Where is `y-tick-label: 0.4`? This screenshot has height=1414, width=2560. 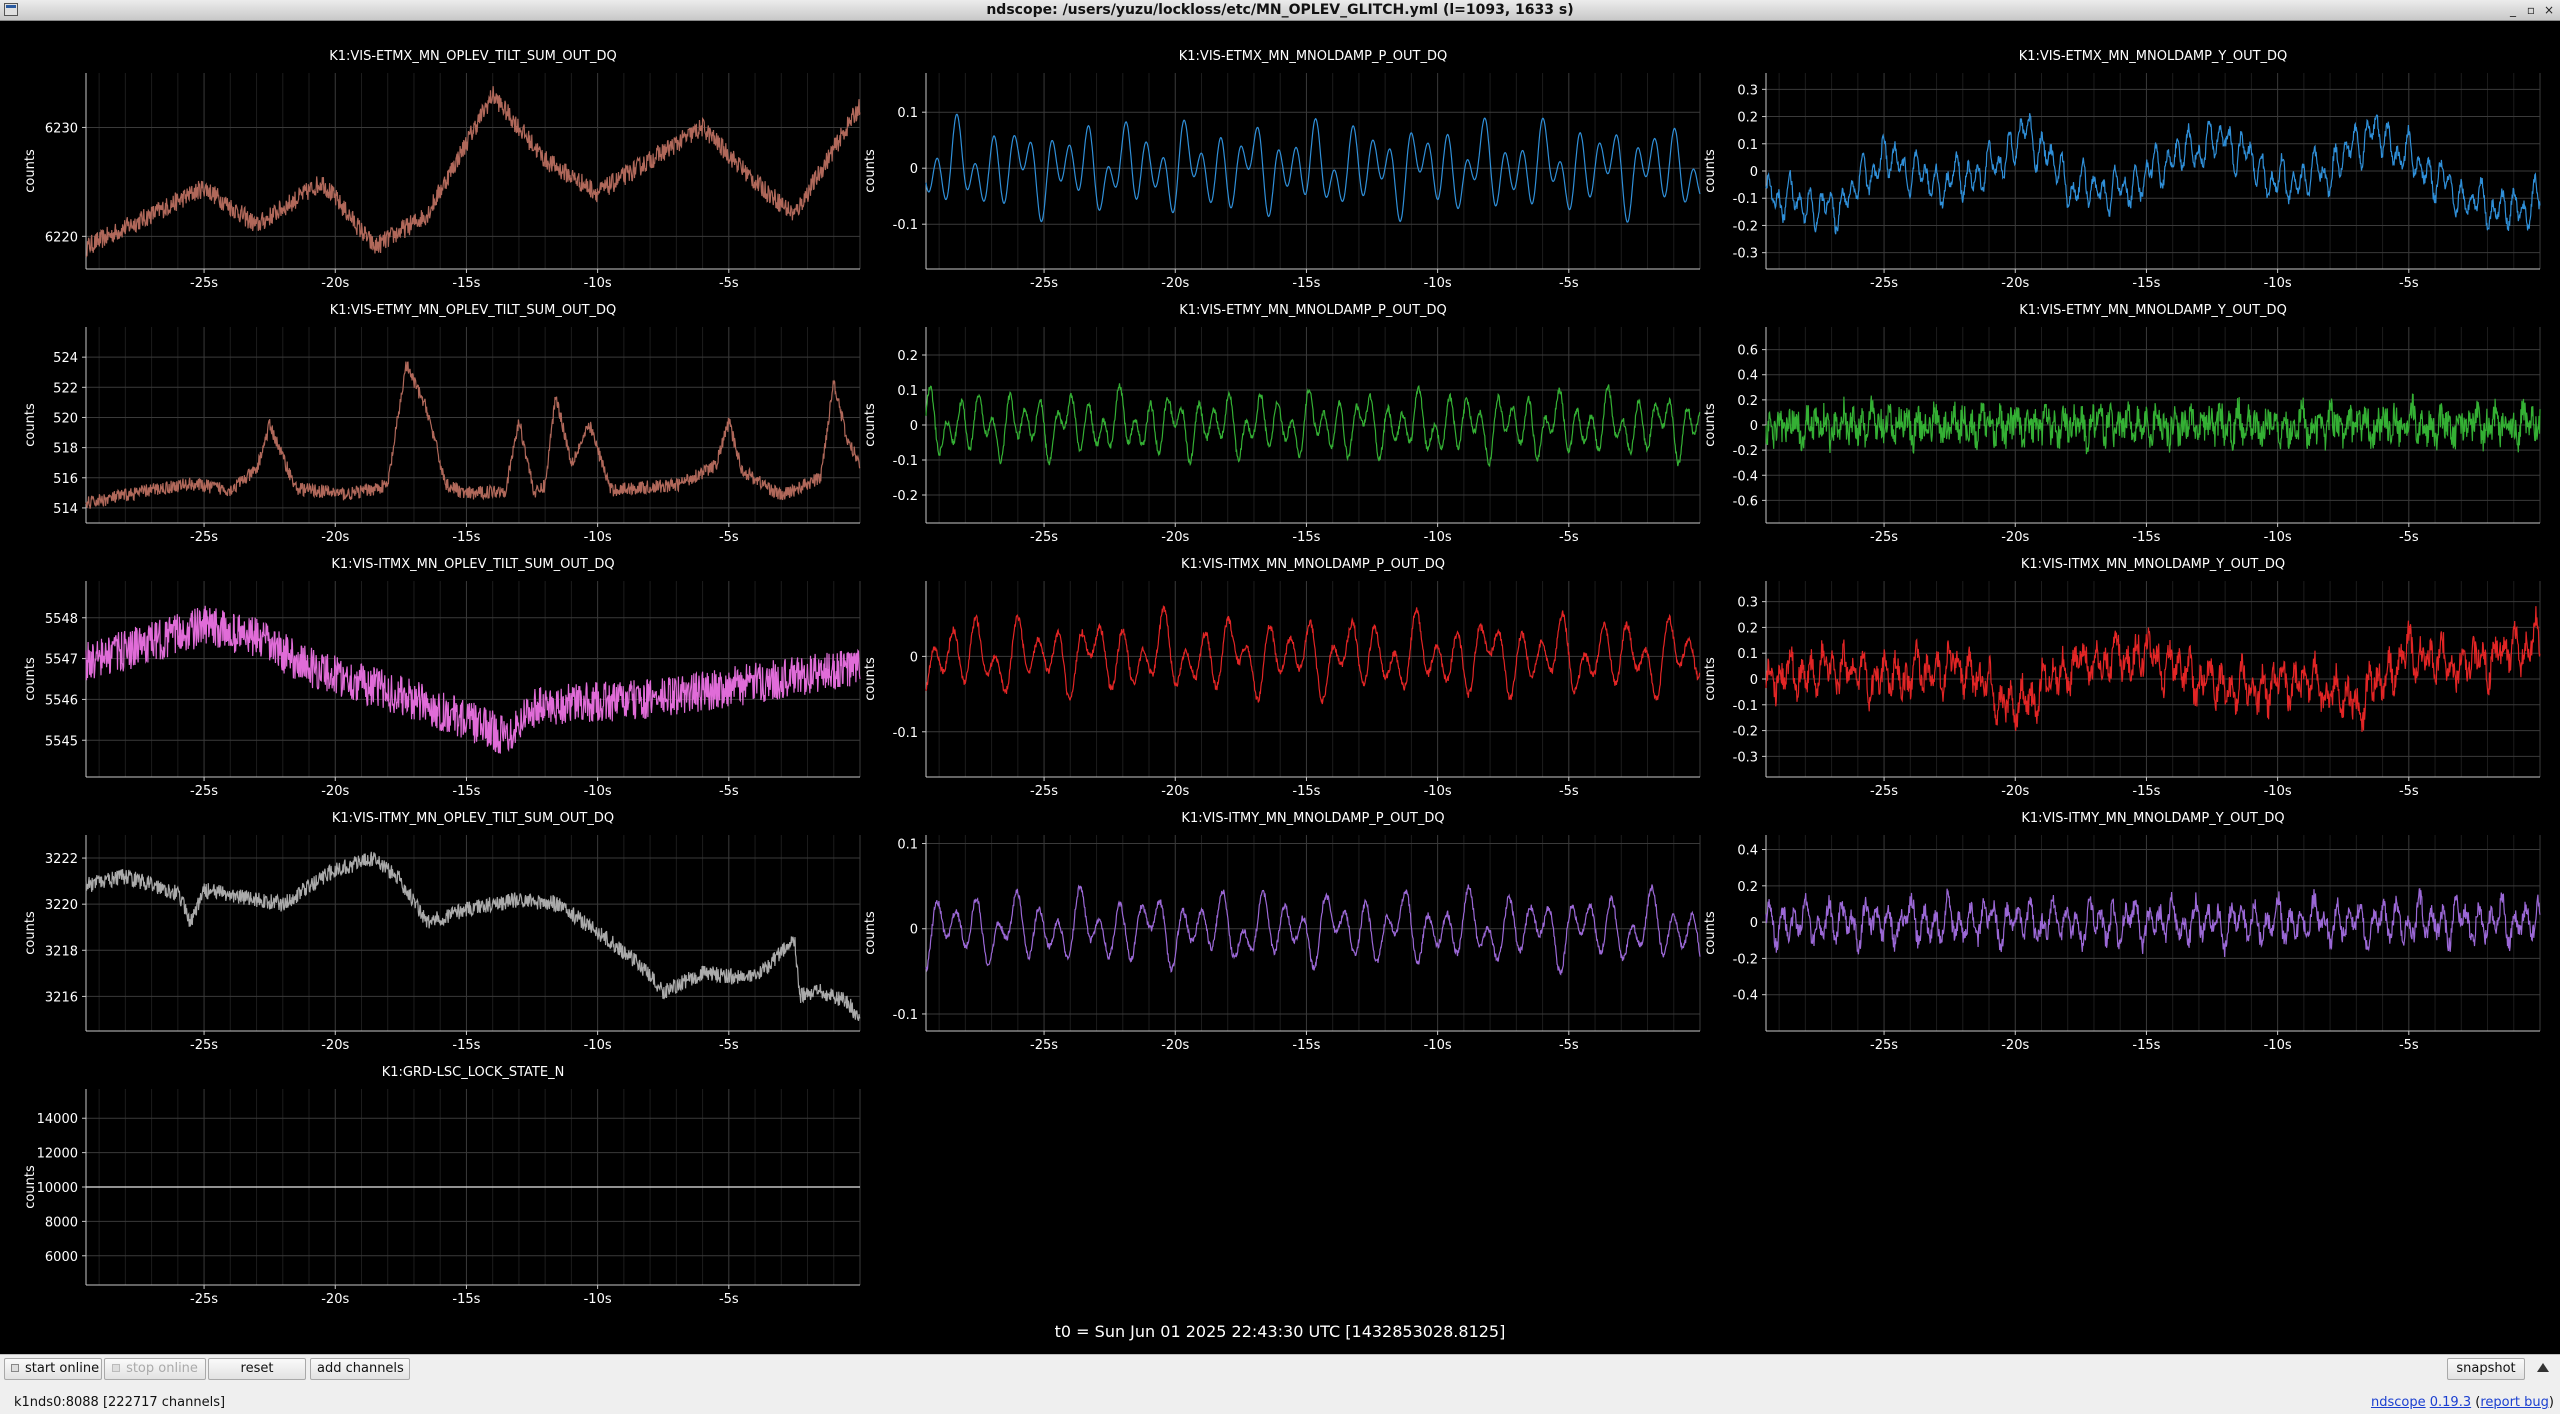
y-tick-label: 0.4 is located at coordinates (1747, 376).